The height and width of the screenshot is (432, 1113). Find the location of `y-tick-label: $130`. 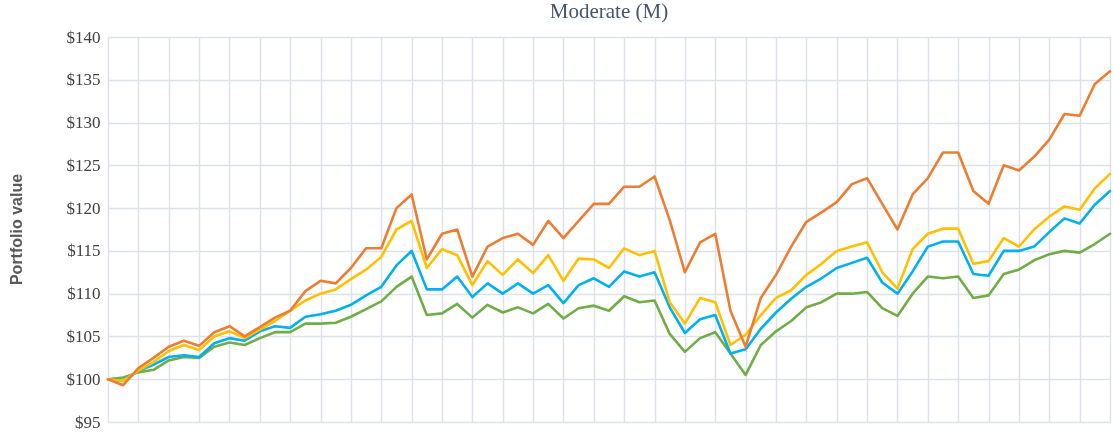

y-tick-label: $130 is located at coordinates (83, 123).